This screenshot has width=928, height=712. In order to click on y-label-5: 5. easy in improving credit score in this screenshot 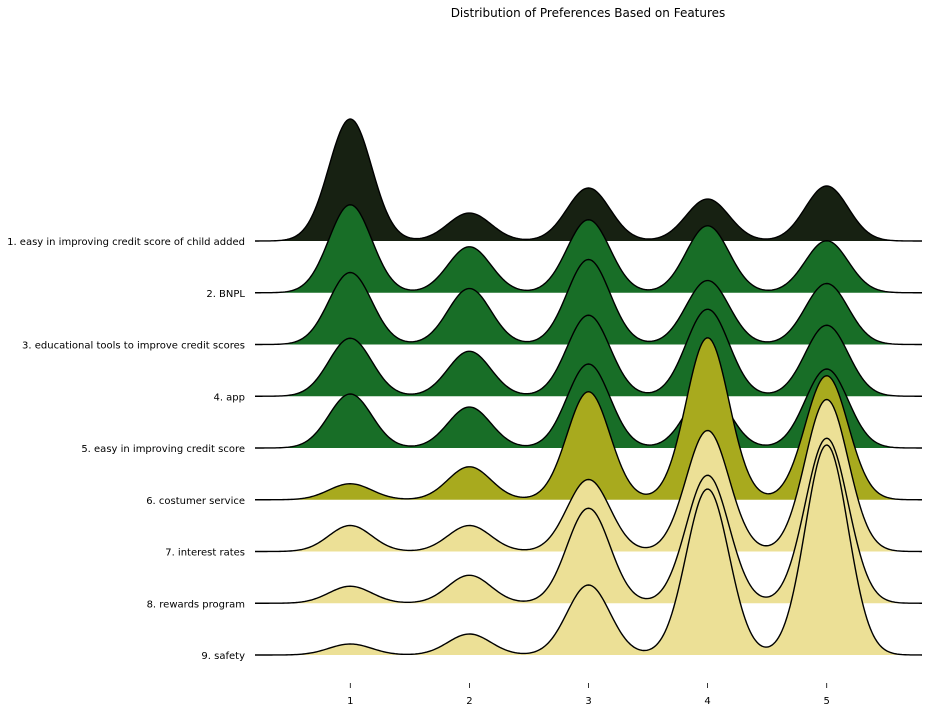, I will do `click(163, 449)`.